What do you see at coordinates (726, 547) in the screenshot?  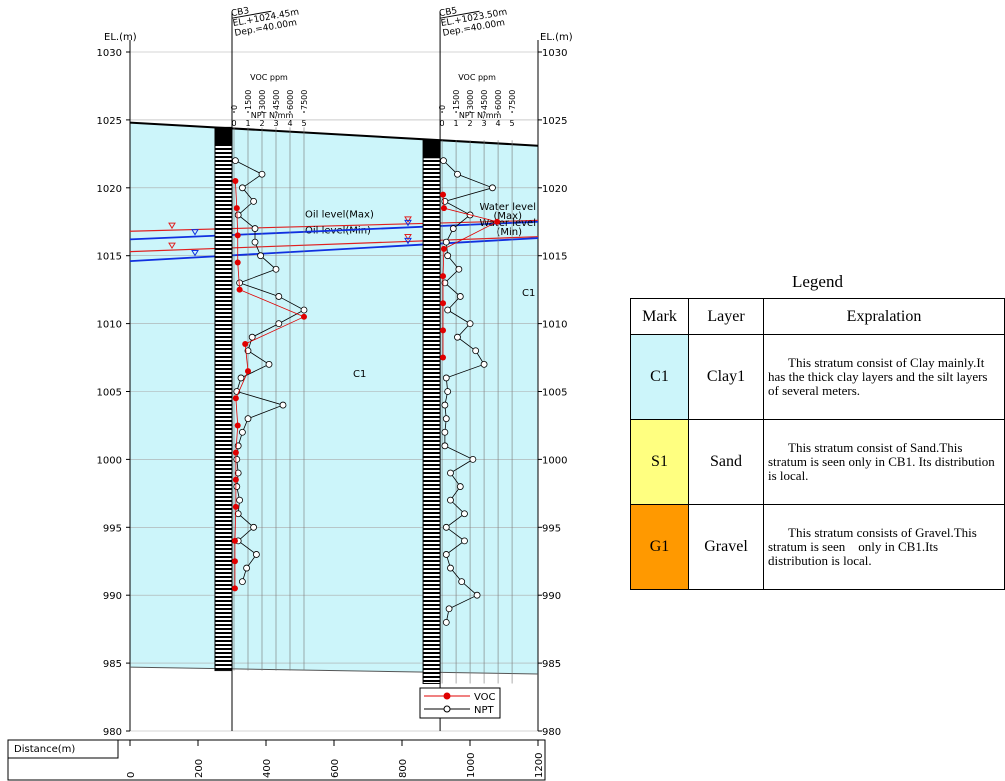 I see `layer-cell: Gravel` at bounding box center [726, 547].